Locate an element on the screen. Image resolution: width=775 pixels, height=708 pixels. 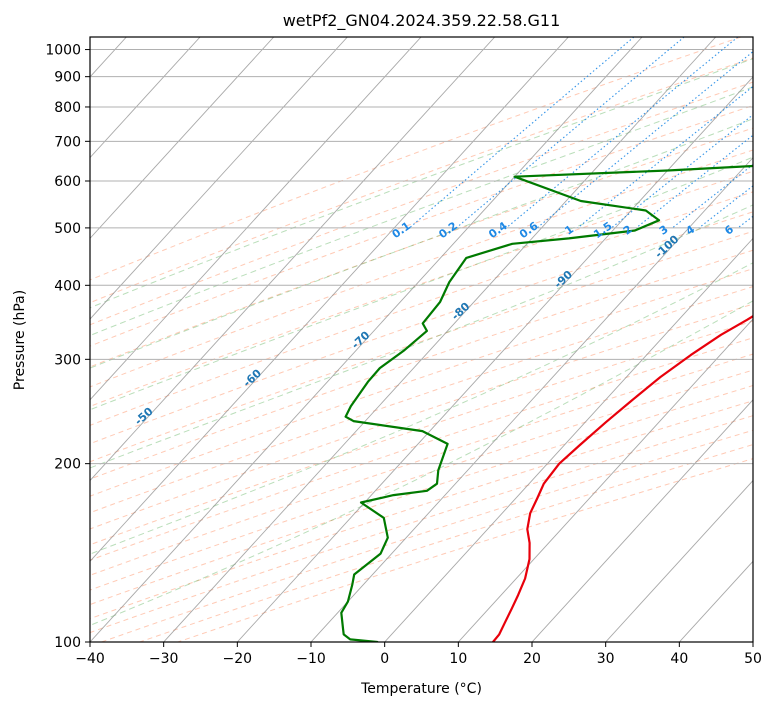
y-tick-label: 1000 is located at coordinates (63, 51).